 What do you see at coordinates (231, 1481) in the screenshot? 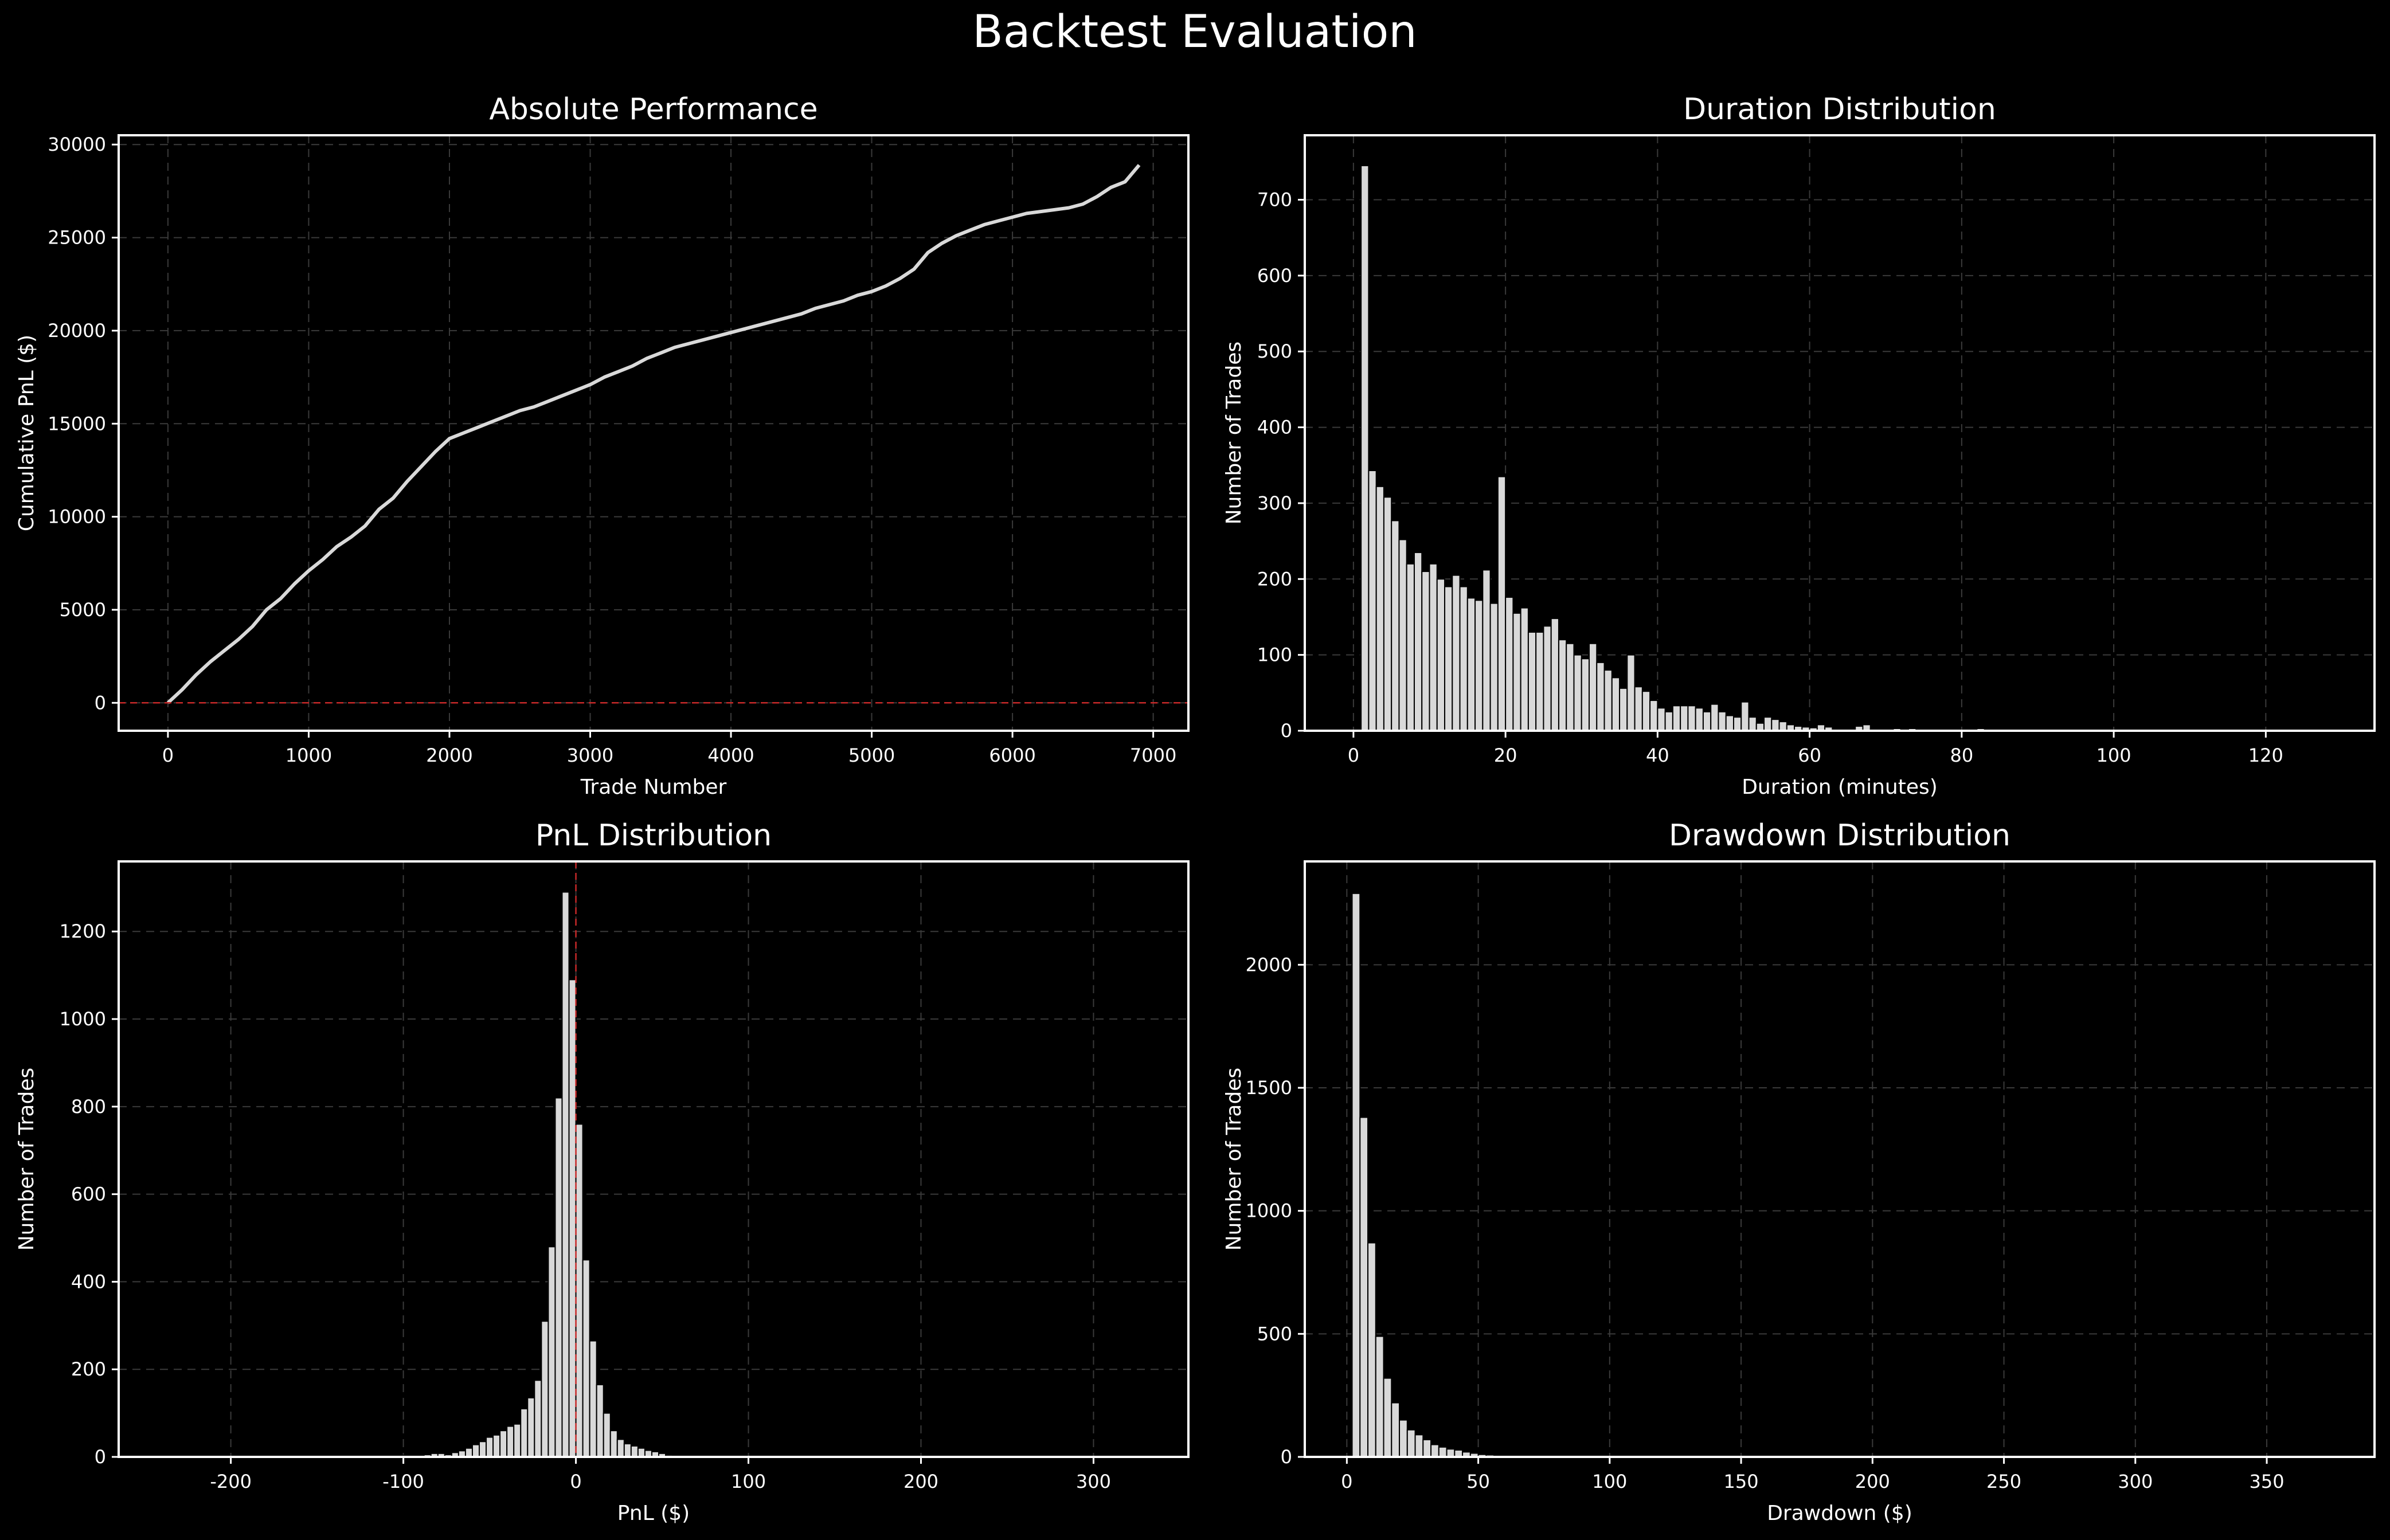
I see `x-tick-label: -200` at bounding box center [231, 1481].